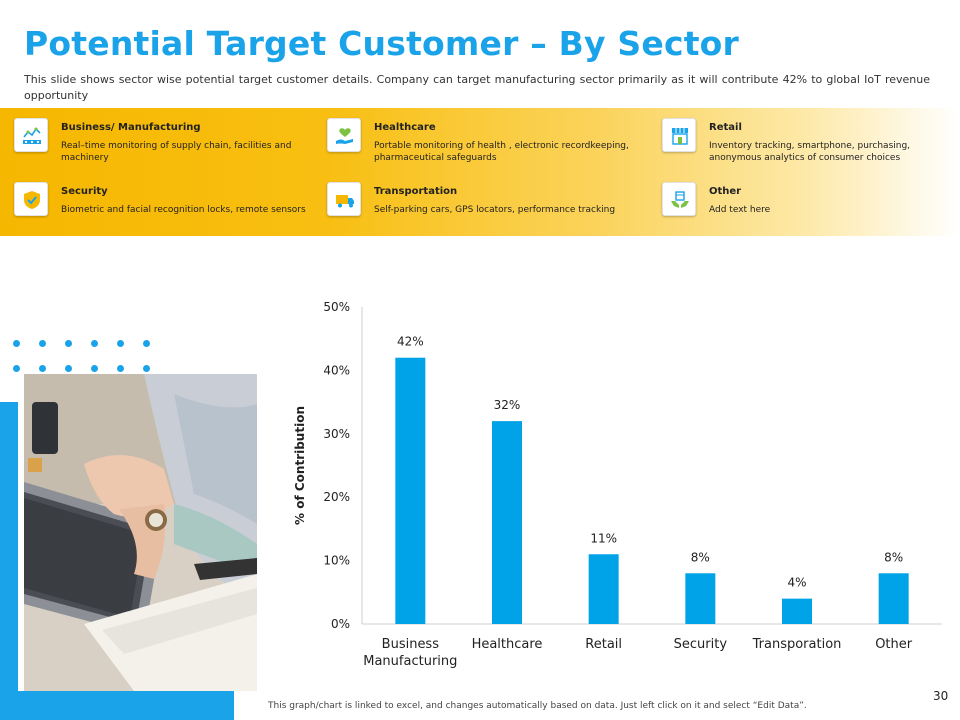  What do you see at coordinates (84, 191) in the screenshot?
I see `sector-title: Security` at bounding box center [84, 191].